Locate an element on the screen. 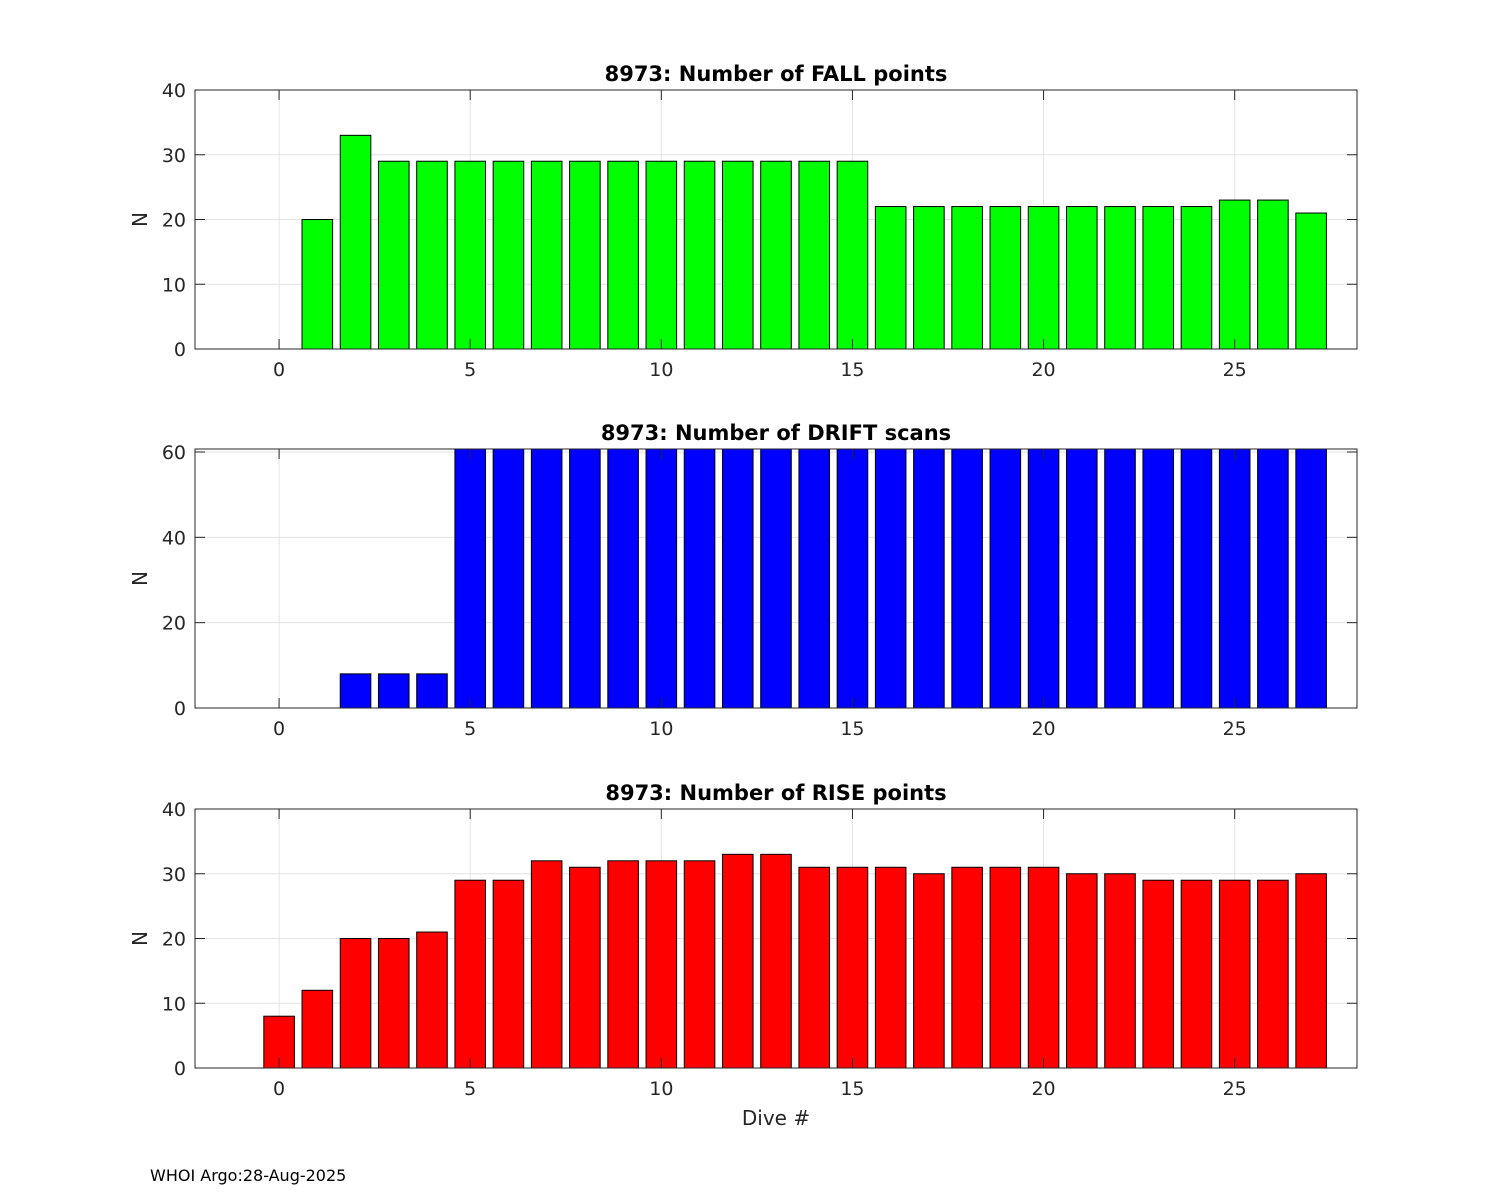 The image size is (1500, 1200). chart-title: 8973: Number of DRIFT scans is located at coordinates (776, 433).